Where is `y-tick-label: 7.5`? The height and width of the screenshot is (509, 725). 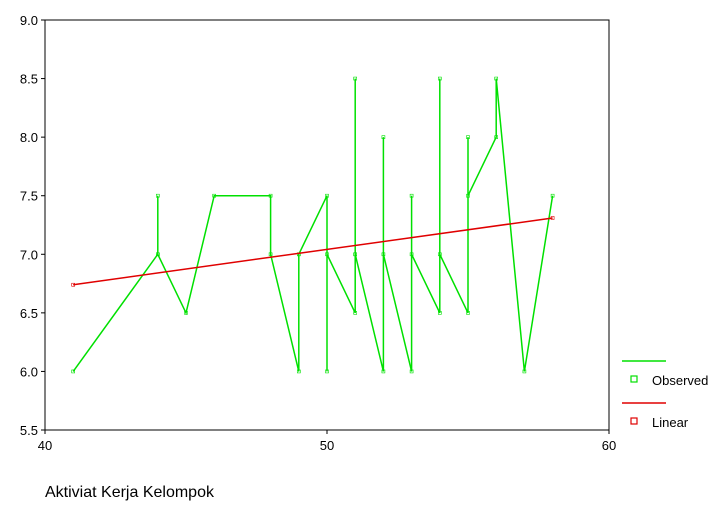 y-tick-label: 7.5 is located at coordinates (29, 196).